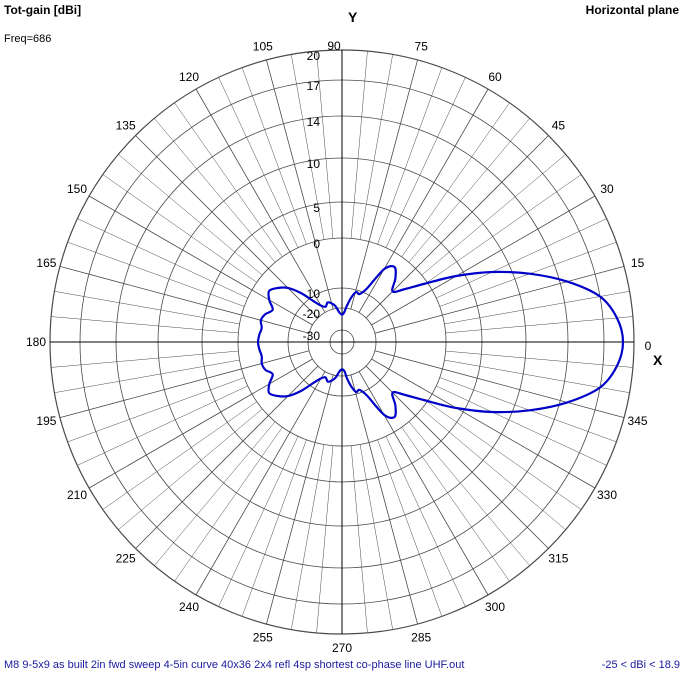 Image resolution: width=683 pixels, height=674 pixels. I want to click on angle-tick-label: 0, so click(648, 346).